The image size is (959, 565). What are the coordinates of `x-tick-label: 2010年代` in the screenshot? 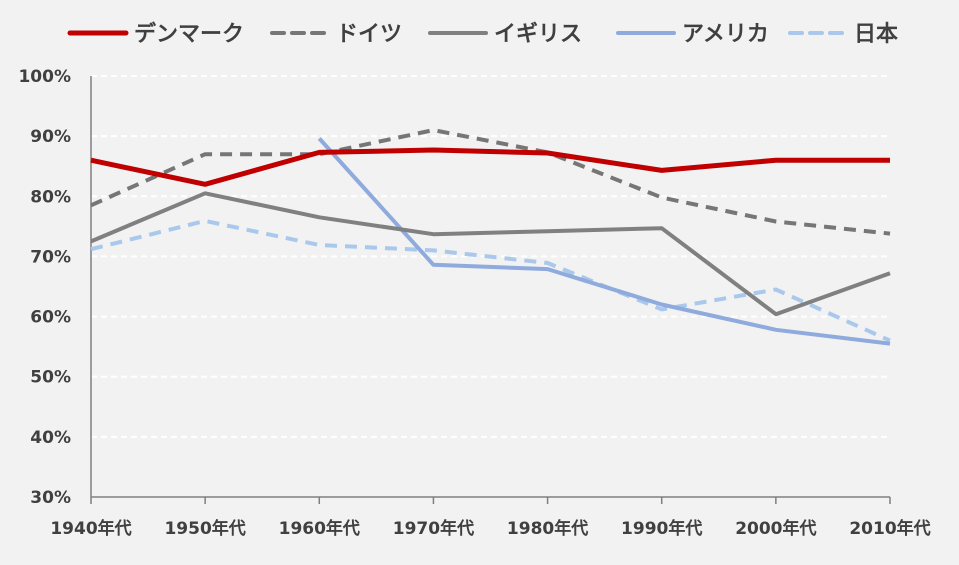 It's located at (889, 528).